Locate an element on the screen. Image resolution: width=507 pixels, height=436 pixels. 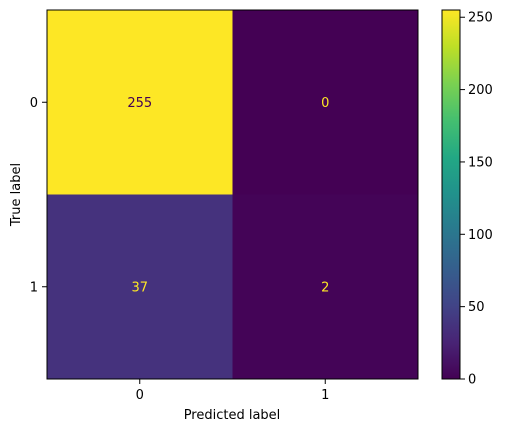
cell-value-0-0: 255 is located at coordinates (139, 103).